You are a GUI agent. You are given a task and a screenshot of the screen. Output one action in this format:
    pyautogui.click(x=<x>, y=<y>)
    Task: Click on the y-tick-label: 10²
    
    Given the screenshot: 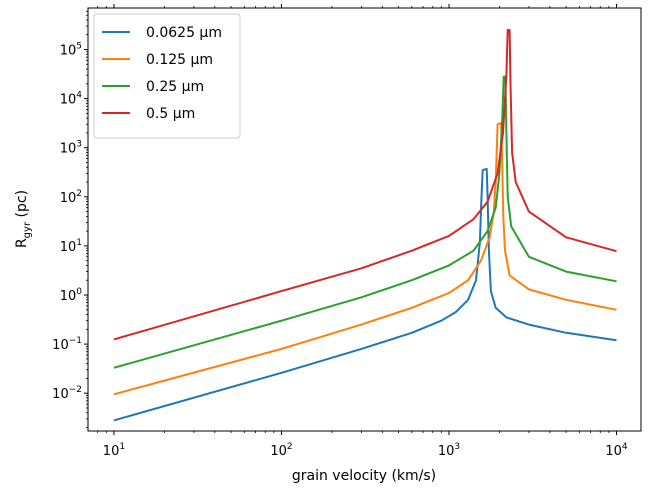 What is the action you would take?
    pyautogui.click(x=71, y=197)
    